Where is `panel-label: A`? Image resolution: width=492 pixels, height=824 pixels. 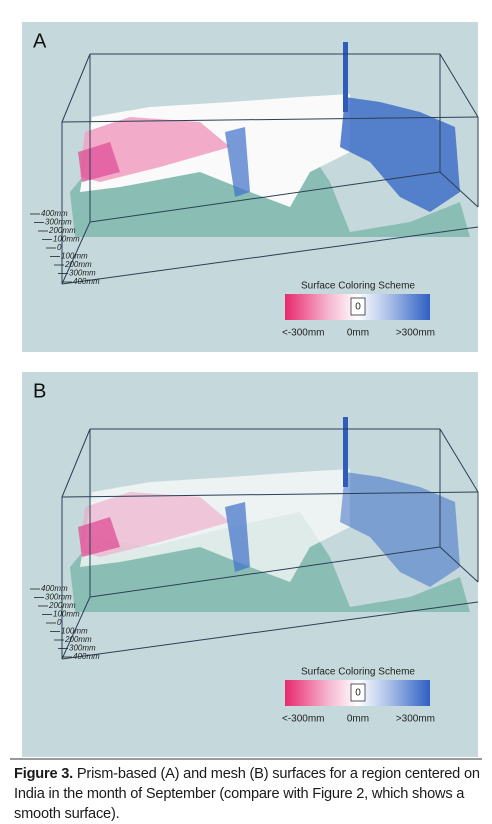
panel-label: A is located at coordinates (40, 41).